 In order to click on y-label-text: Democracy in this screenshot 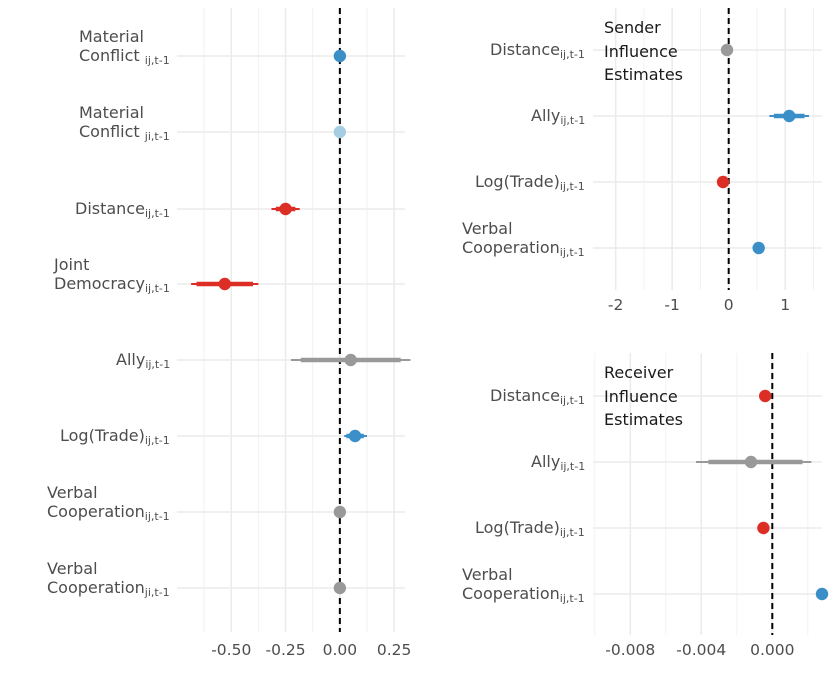, I will do `click(99, 283)`.